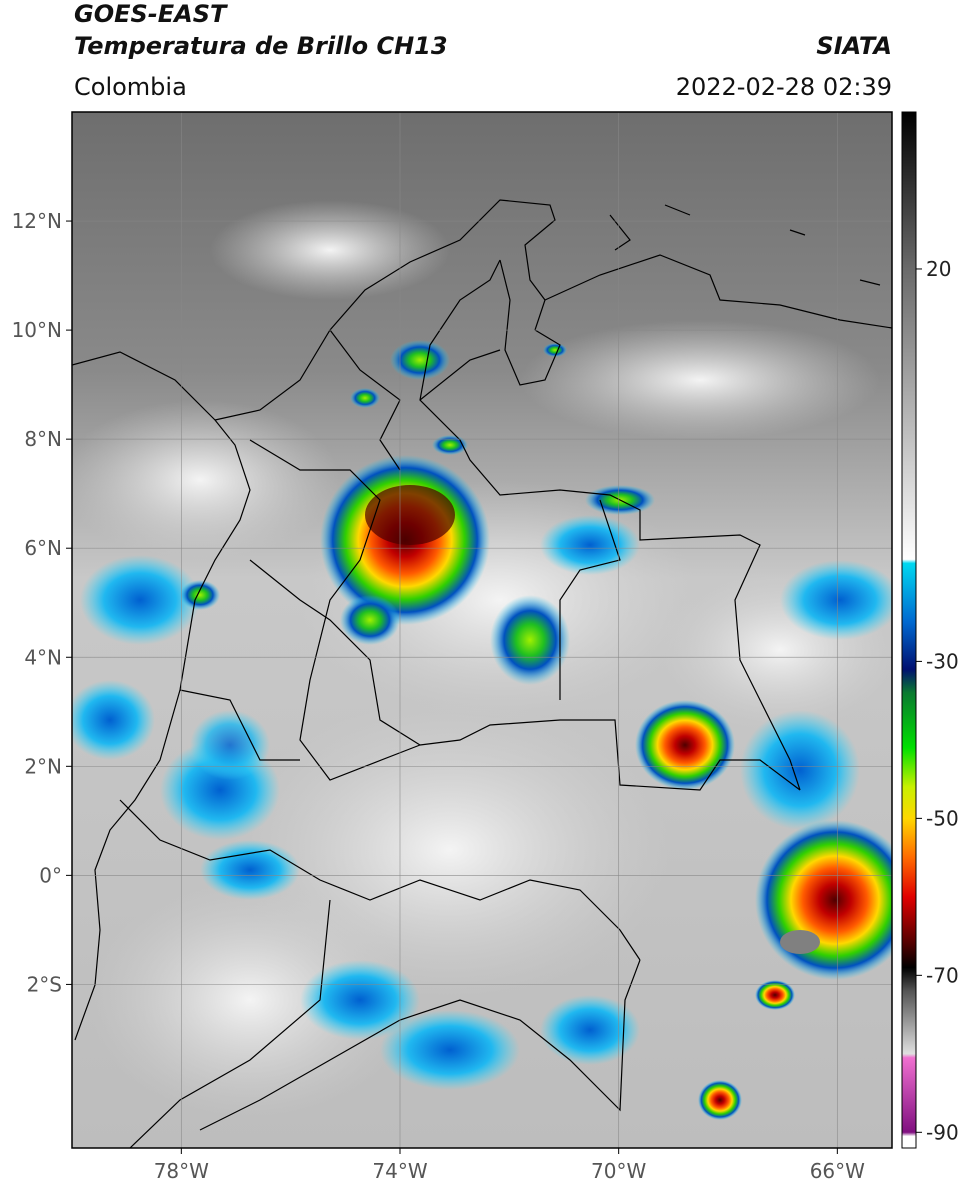  Describe the element at coordinates (151, 14) in the screenshot. I see `title-line1: GOES-EAST` at that location.